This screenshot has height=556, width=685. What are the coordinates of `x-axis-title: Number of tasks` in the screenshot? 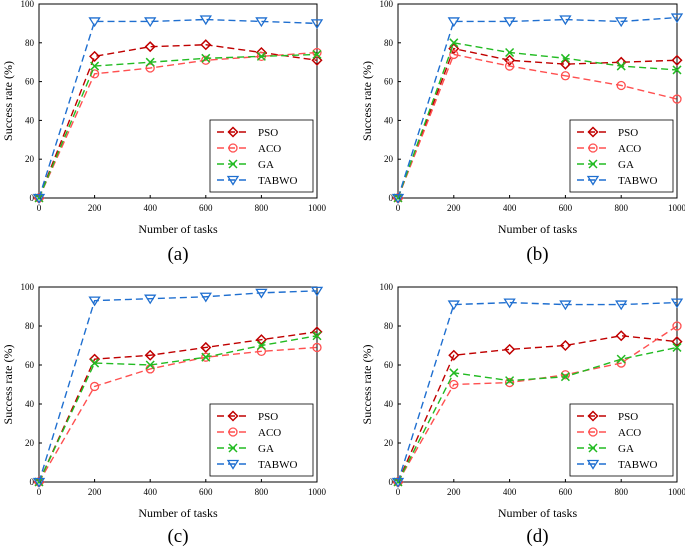 It's located at (178, 513).